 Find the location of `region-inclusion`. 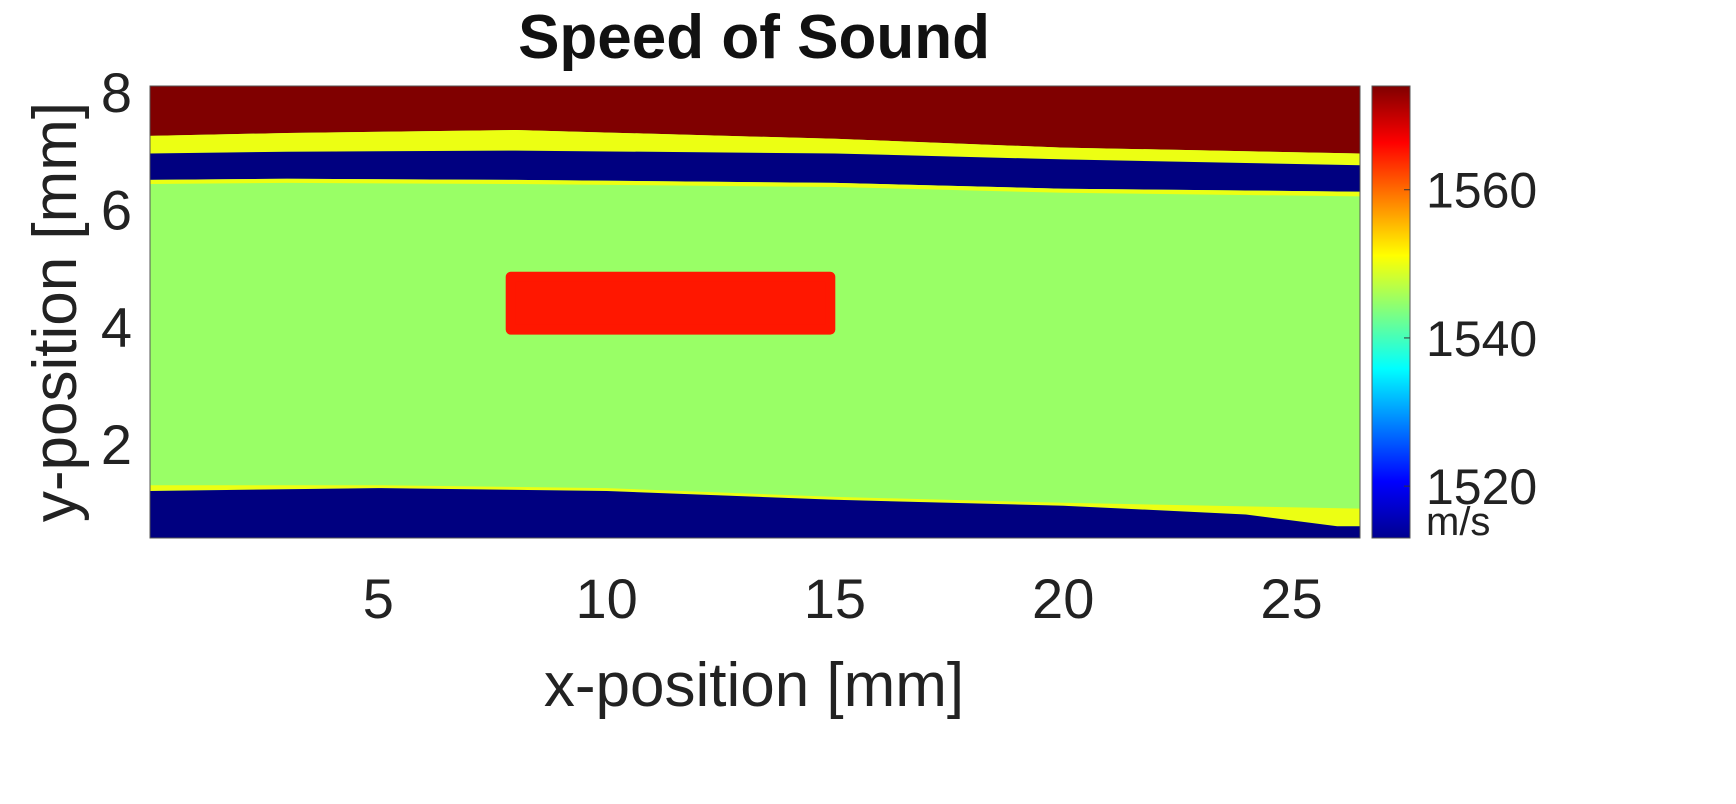

region-inclusion is located at coordinates (670, 303).